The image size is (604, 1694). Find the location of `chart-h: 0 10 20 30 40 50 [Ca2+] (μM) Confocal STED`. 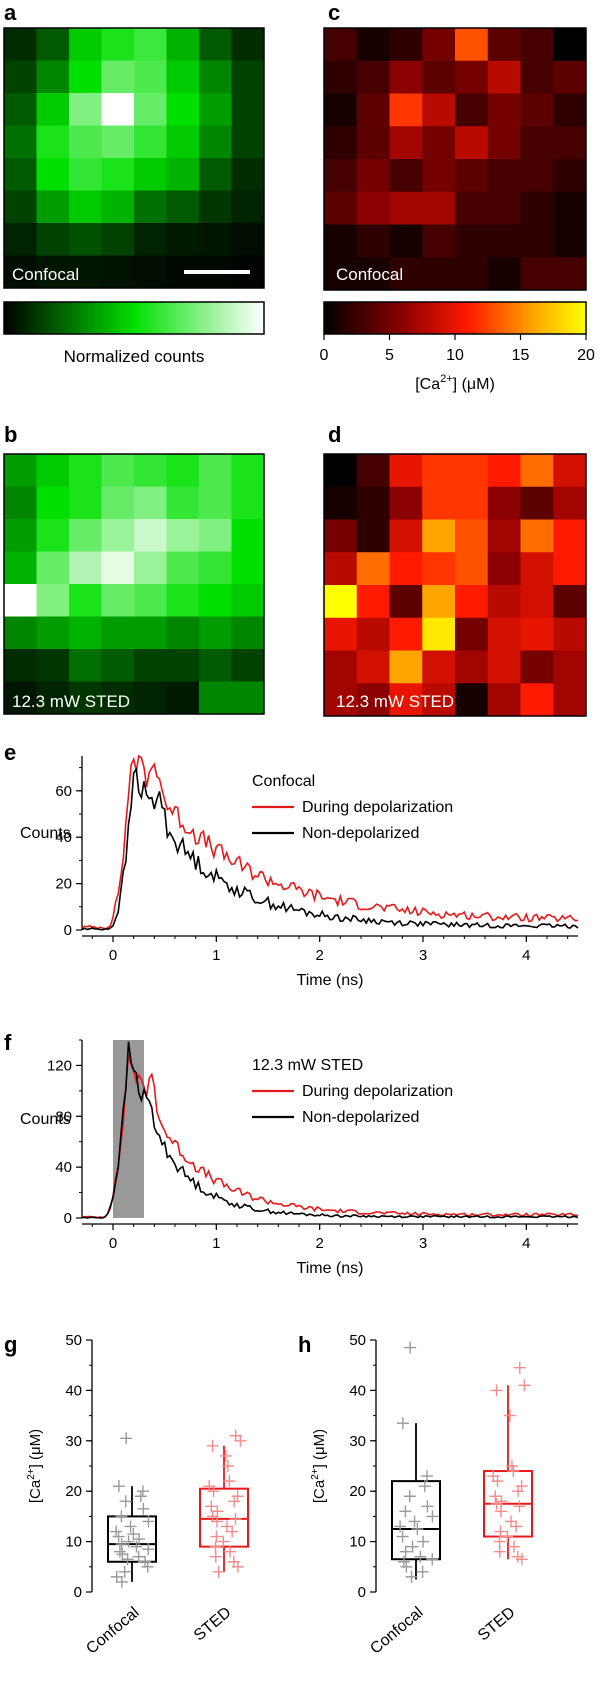

chart-h: 0 10 20 30 40 50 [Ca2+] (μM) Confocal STED is located at coordinates (421, 1495).